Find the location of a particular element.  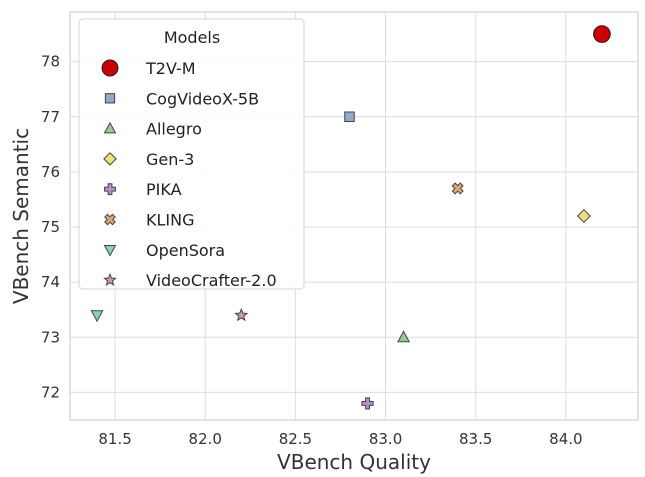

legend-item: T2V-M is located at coordinates (148, 68).